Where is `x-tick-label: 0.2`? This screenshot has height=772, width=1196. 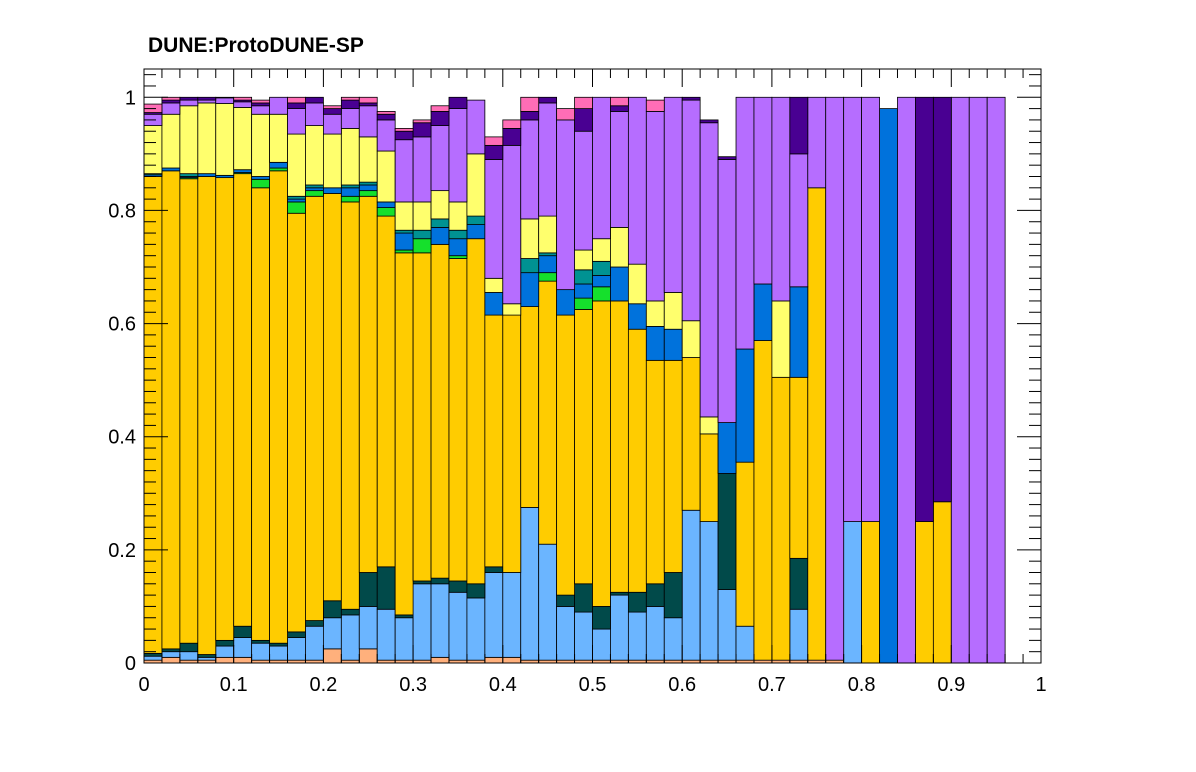
x-tick-label: 0.2 is located at coordinates (323, 685).